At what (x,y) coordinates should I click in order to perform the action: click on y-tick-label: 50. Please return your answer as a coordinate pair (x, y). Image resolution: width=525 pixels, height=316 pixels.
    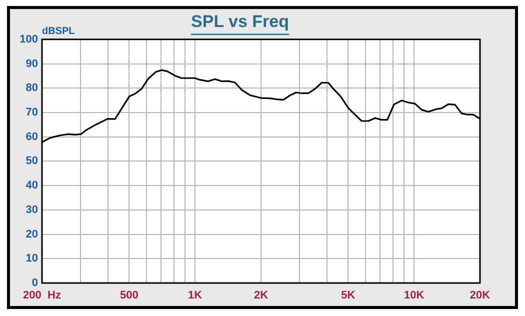
    Looking at the image, I should click on (32, 161).